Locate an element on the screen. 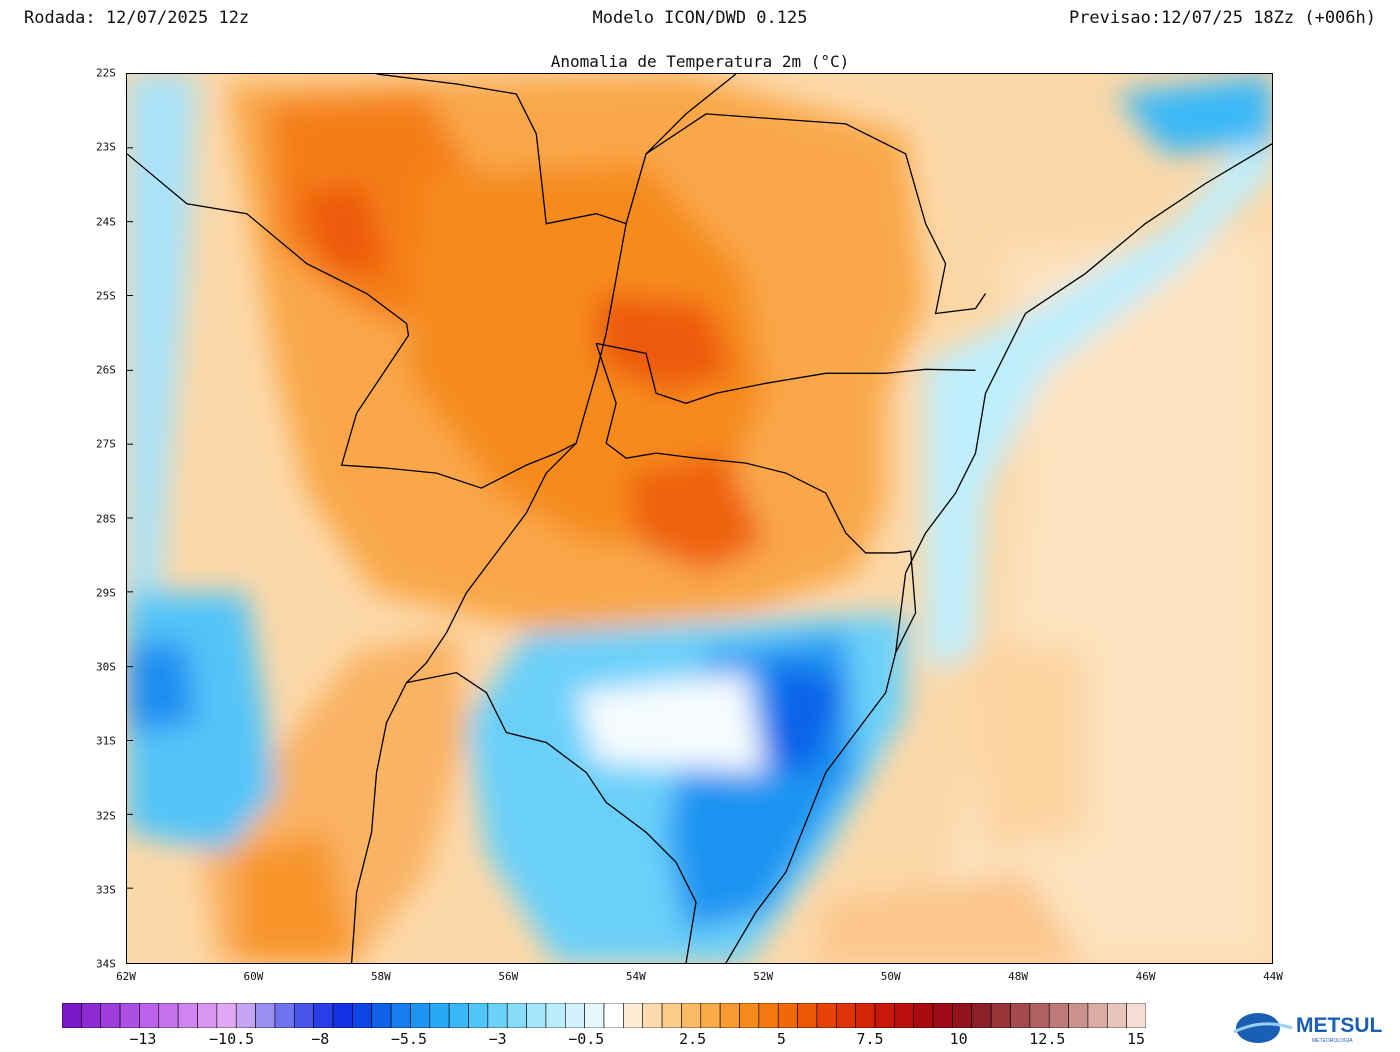 The width and height of the screenshot is (1400, 1052). lat-label: 29S is located at coordinates (106, 593).